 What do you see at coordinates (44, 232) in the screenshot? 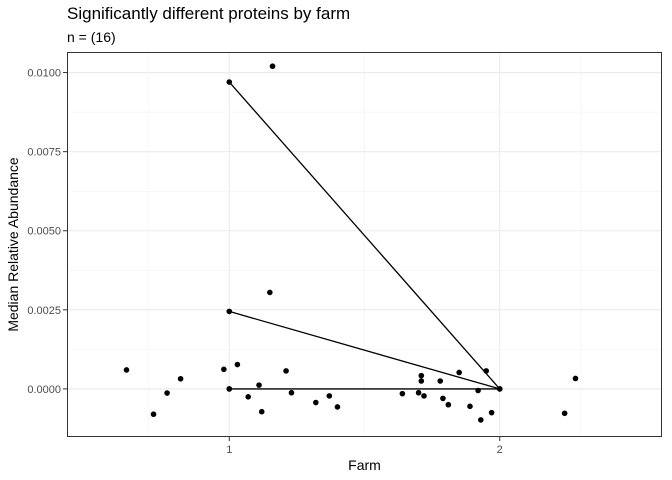
I see `y-tick-label: 0.0050` at bounding box center [44, 232].